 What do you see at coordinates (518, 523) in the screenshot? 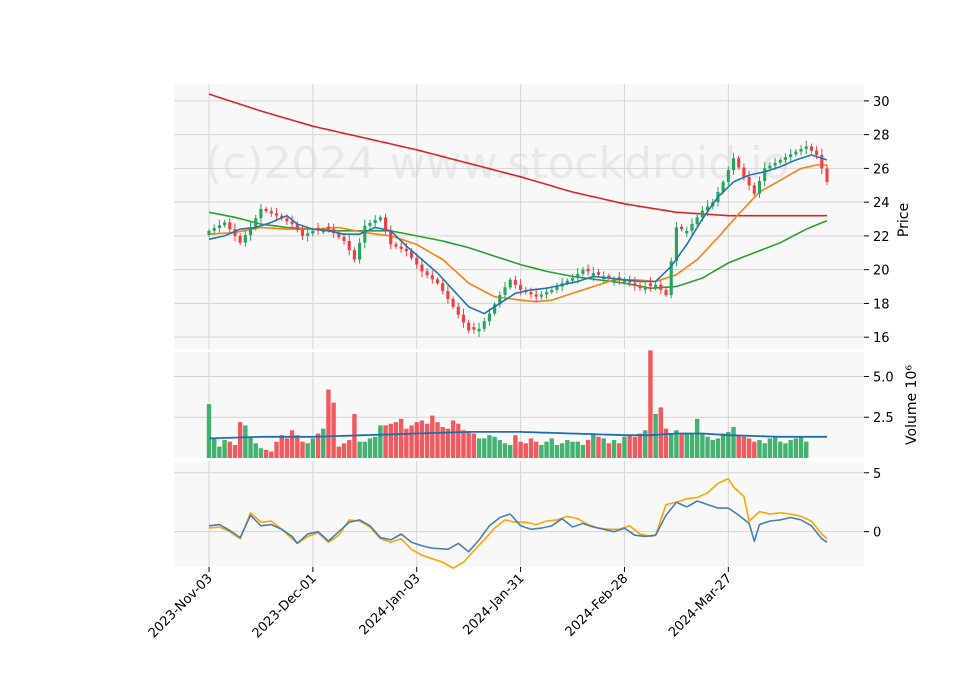
I see `oscillator-lines` at bounding box center [518, 523].